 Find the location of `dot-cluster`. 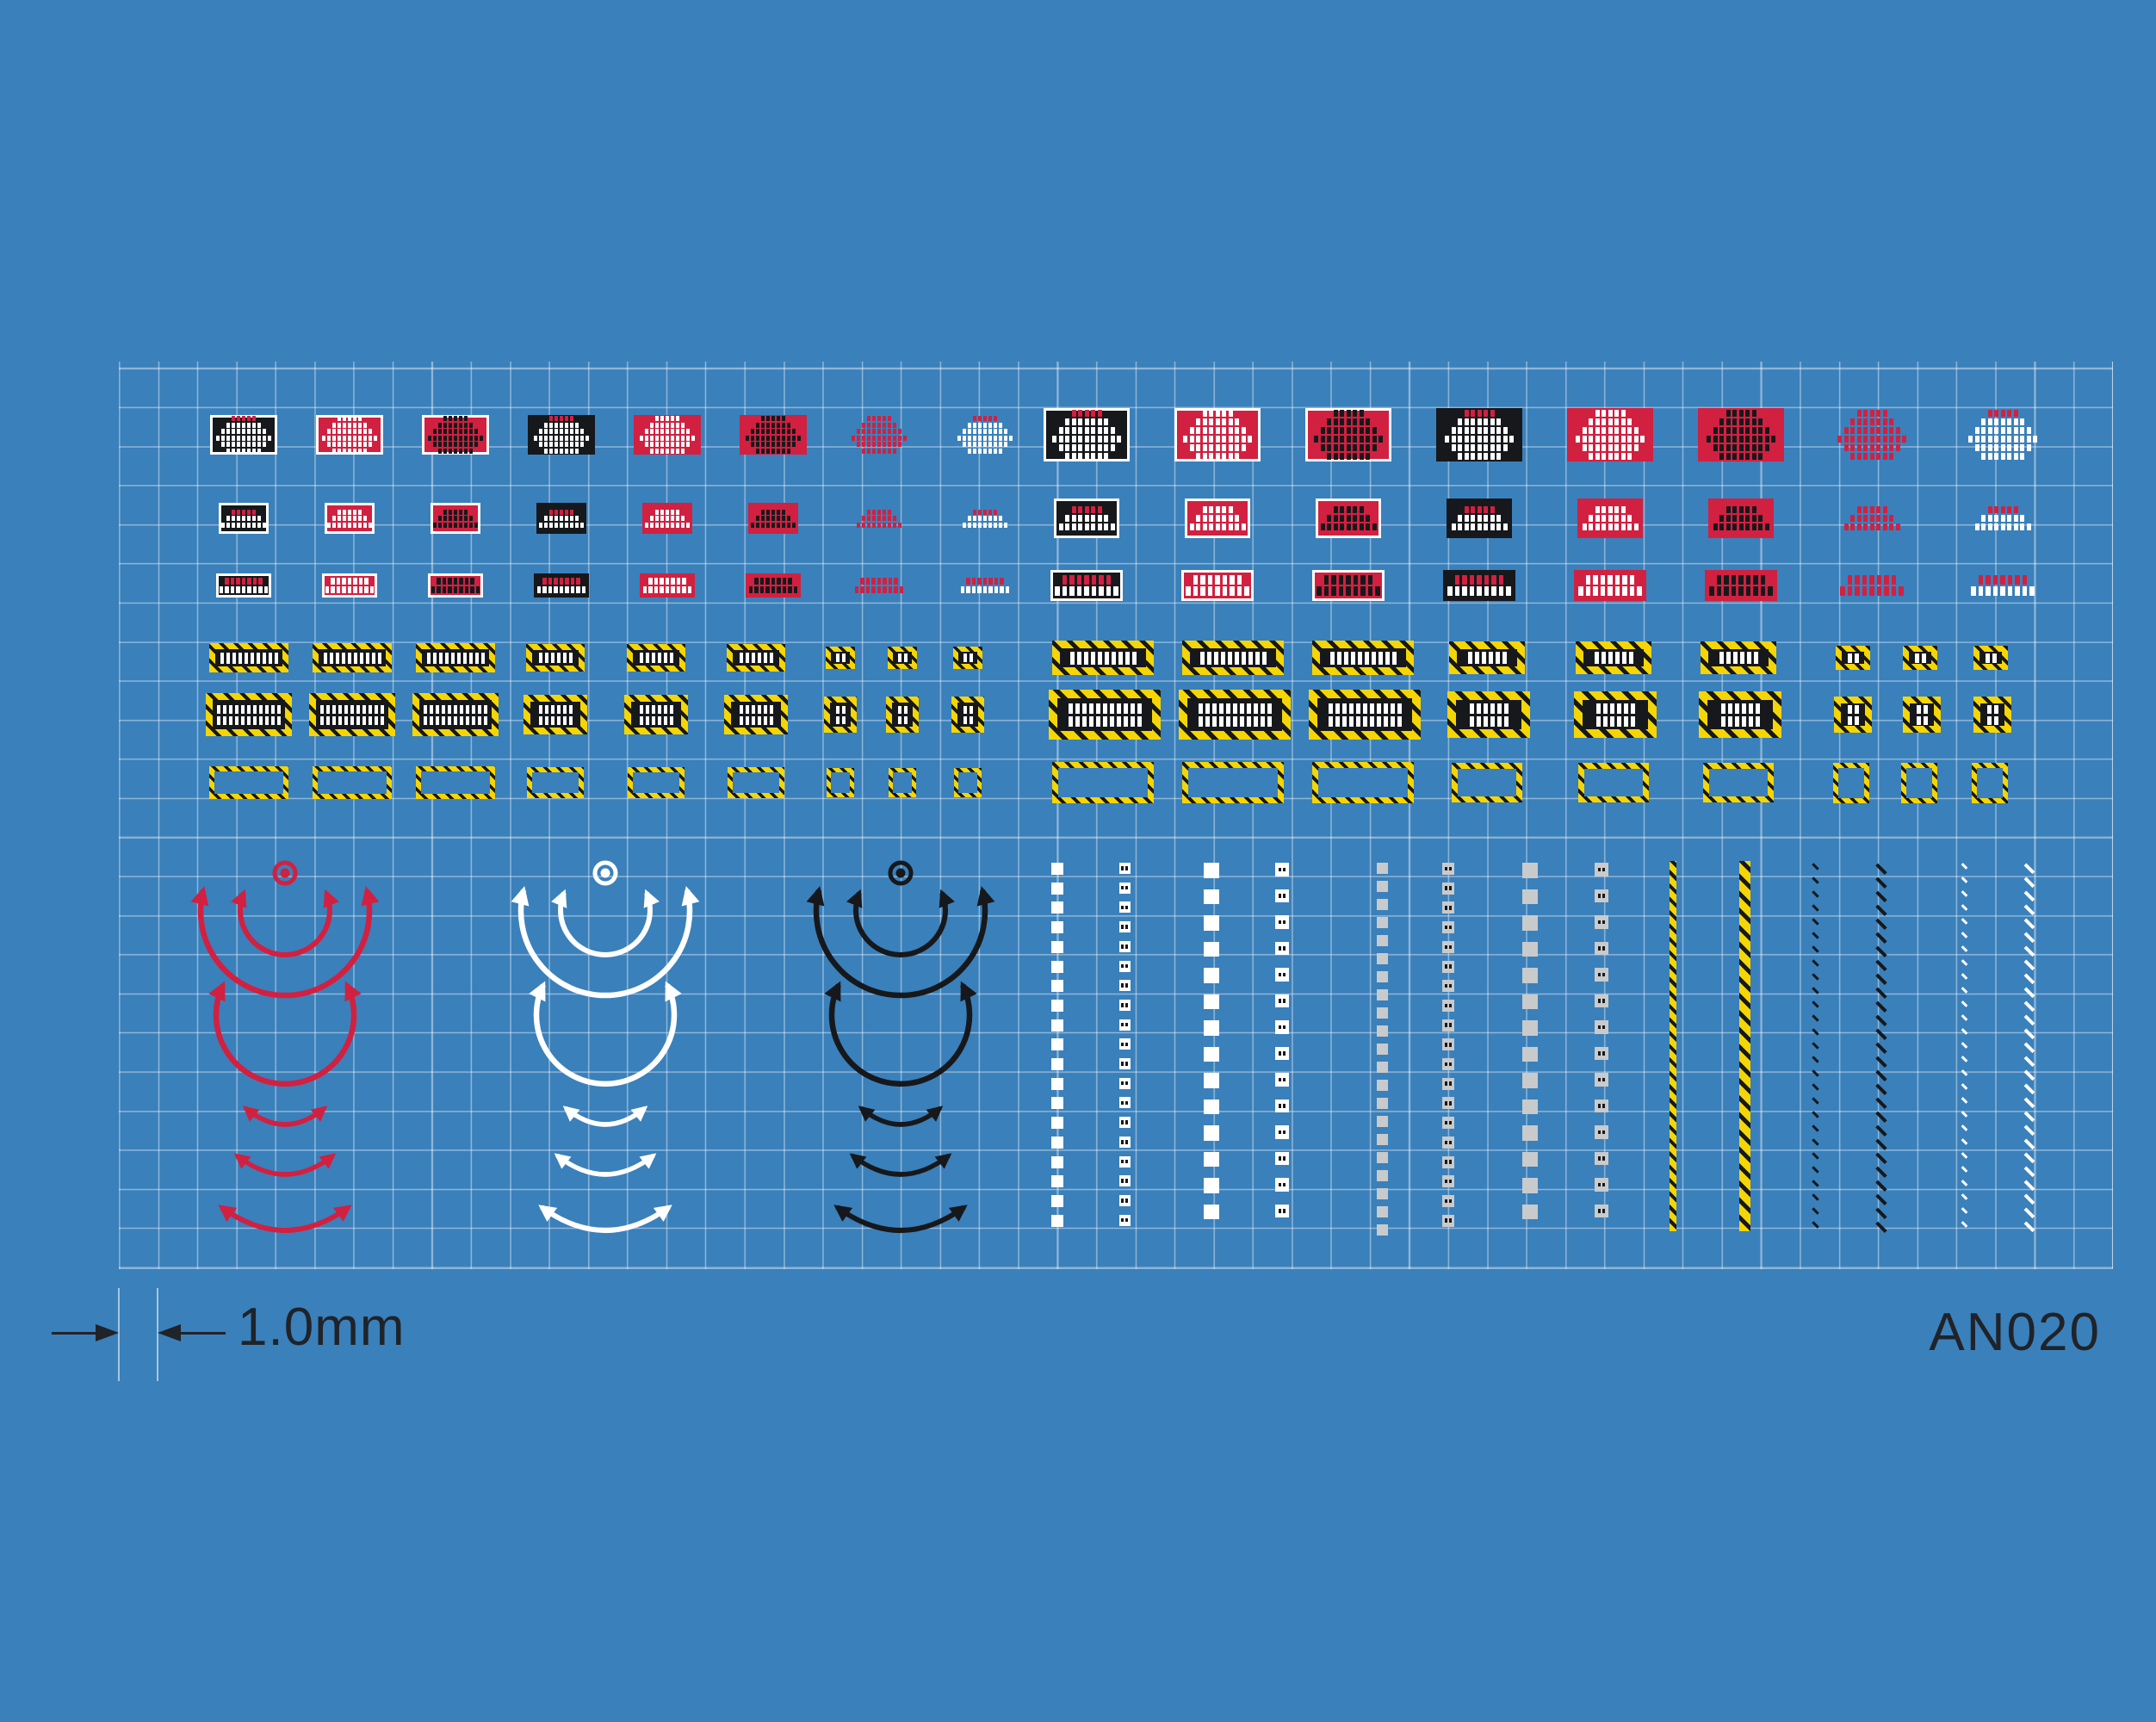

dot-cluster is located at coordinates (2003, 585).